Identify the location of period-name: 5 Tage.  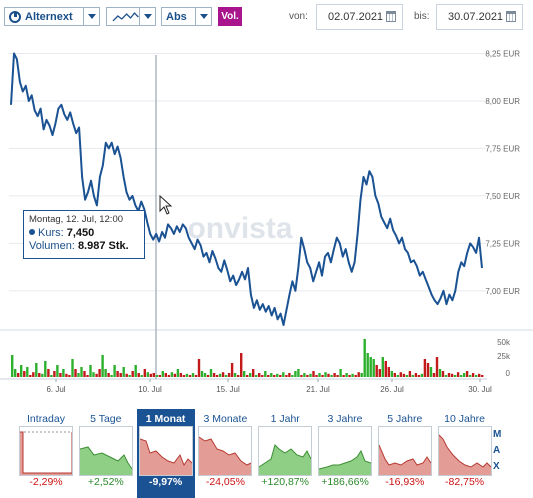
(106, 419).